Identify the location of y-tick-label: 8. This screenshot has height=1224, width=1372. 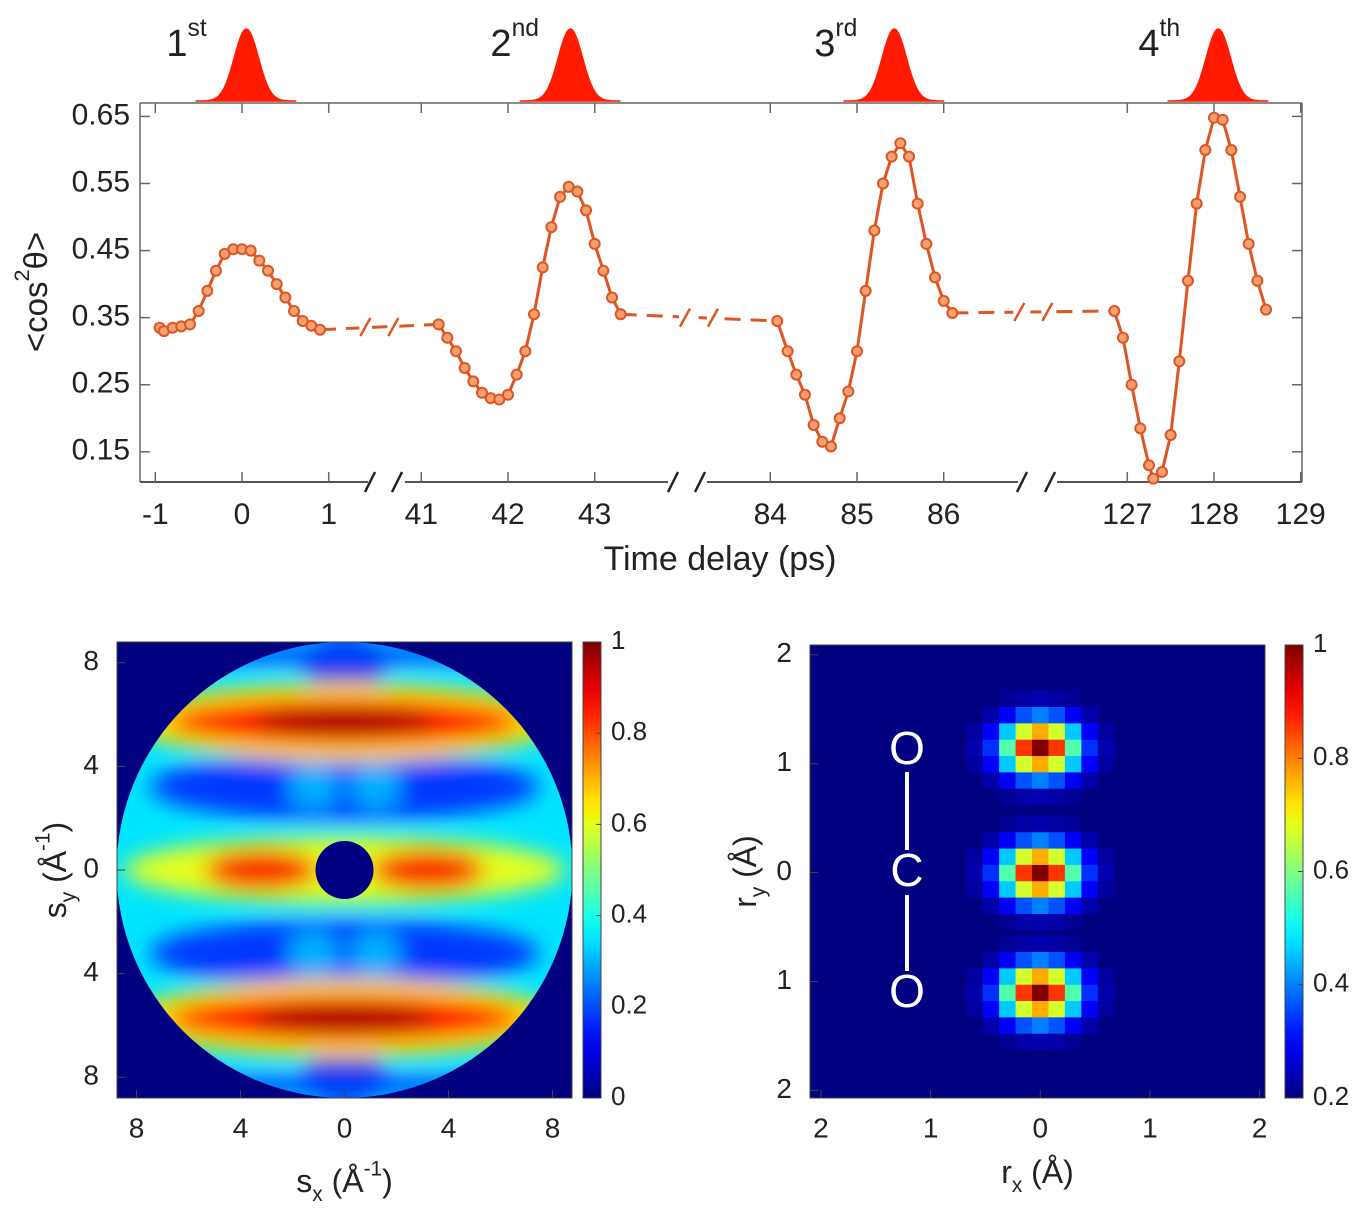
(91, 660).